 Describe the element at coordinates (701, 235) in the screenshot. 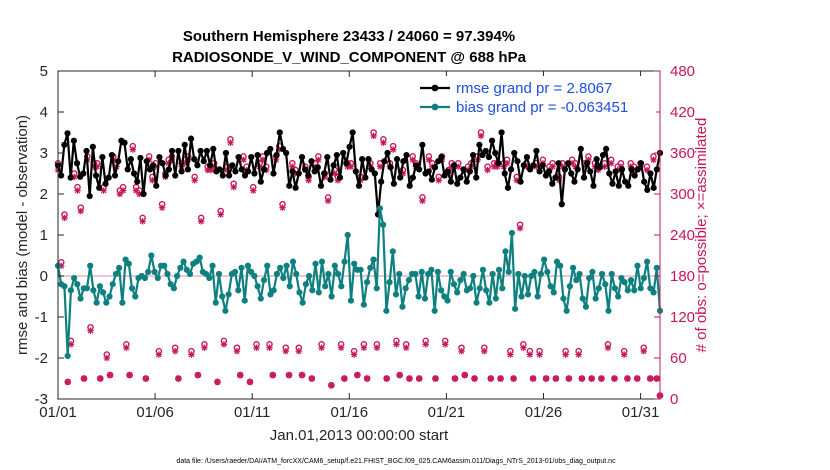

I see `y-axis-label-right: # of obs: o=possible; ×=assimilated` at that location.